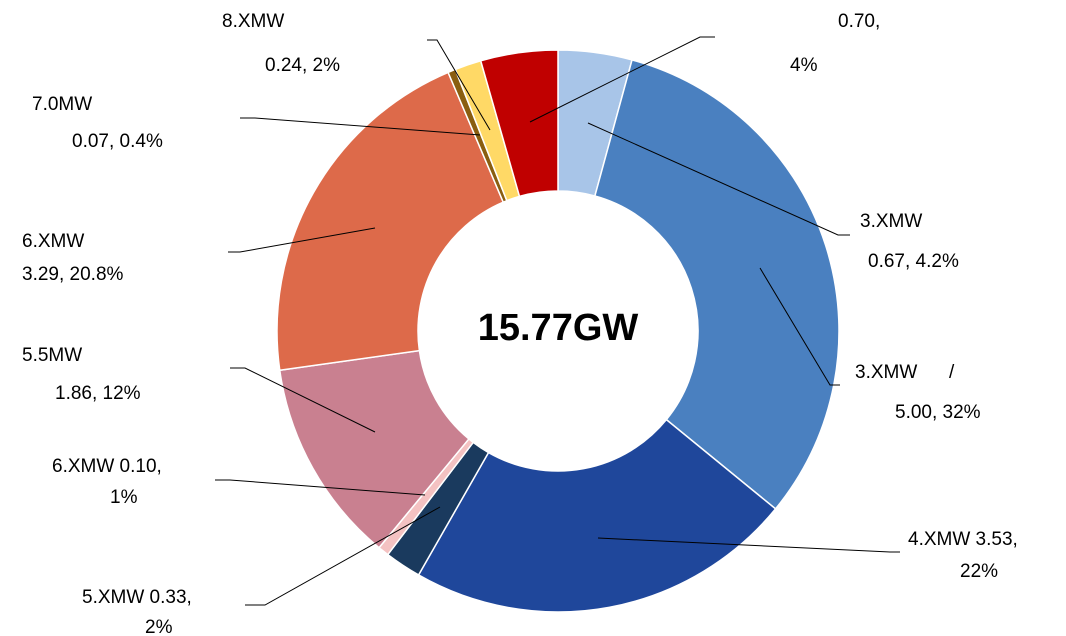  Describe the element at coordinates (137, 597) in the screenshot. I see `category-label: 5.XMW 0.33,` at that location.